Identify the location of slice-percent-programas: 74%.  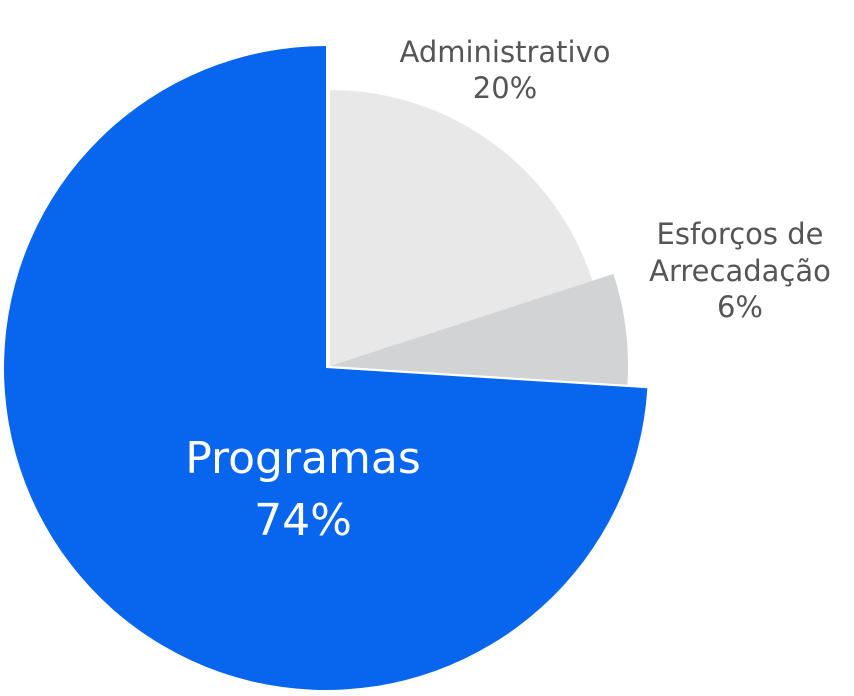
(303, 520).